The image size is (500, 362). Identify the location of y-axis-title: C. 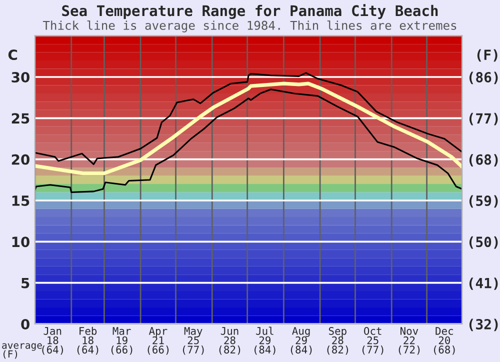
(13, 55).